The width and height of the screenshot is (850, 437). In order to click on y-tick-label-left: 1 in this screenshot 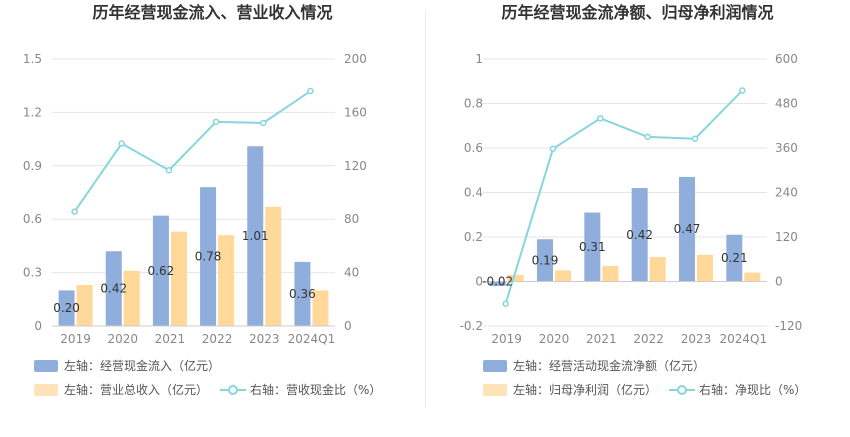, I will do `click(479, 59)`.